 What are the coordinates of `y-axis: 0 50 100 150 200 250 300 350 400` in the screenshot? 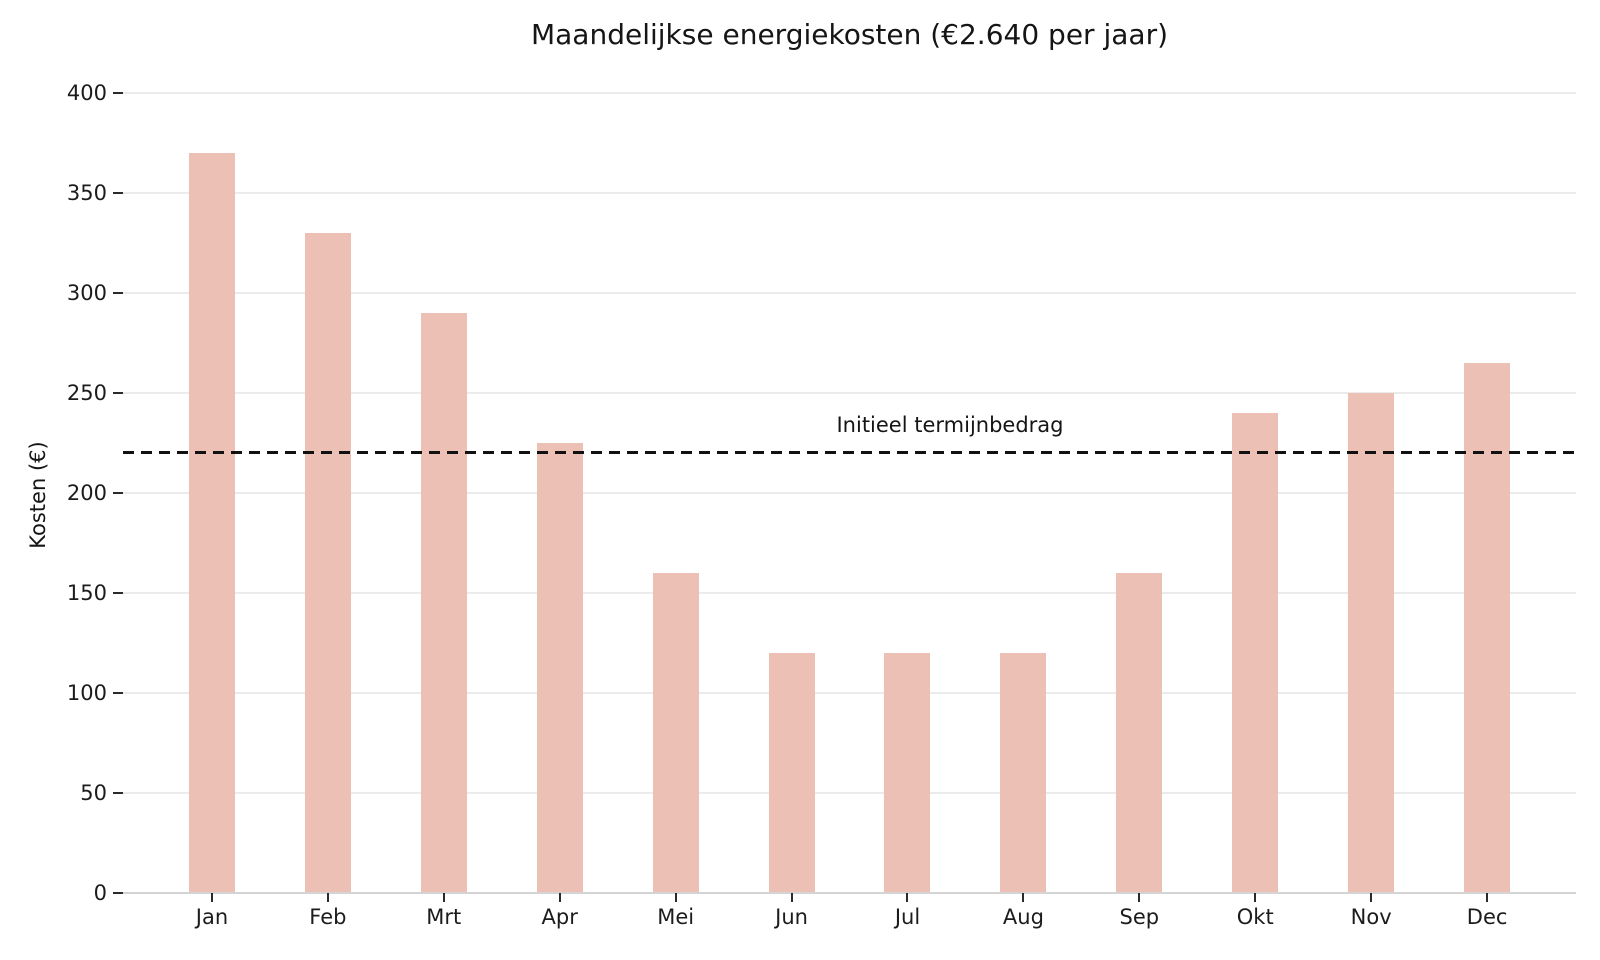 It's located at (61, 492).